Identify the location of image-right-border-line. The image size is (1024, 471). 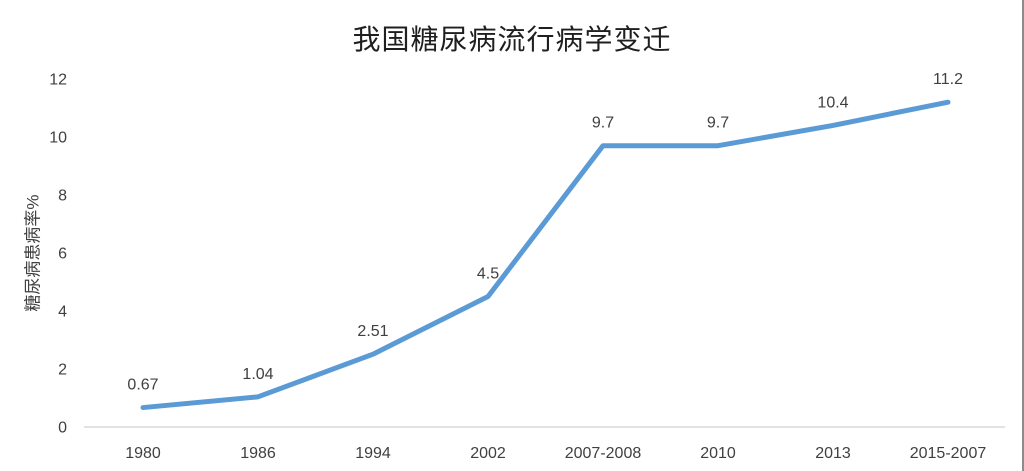
(1023, 235).